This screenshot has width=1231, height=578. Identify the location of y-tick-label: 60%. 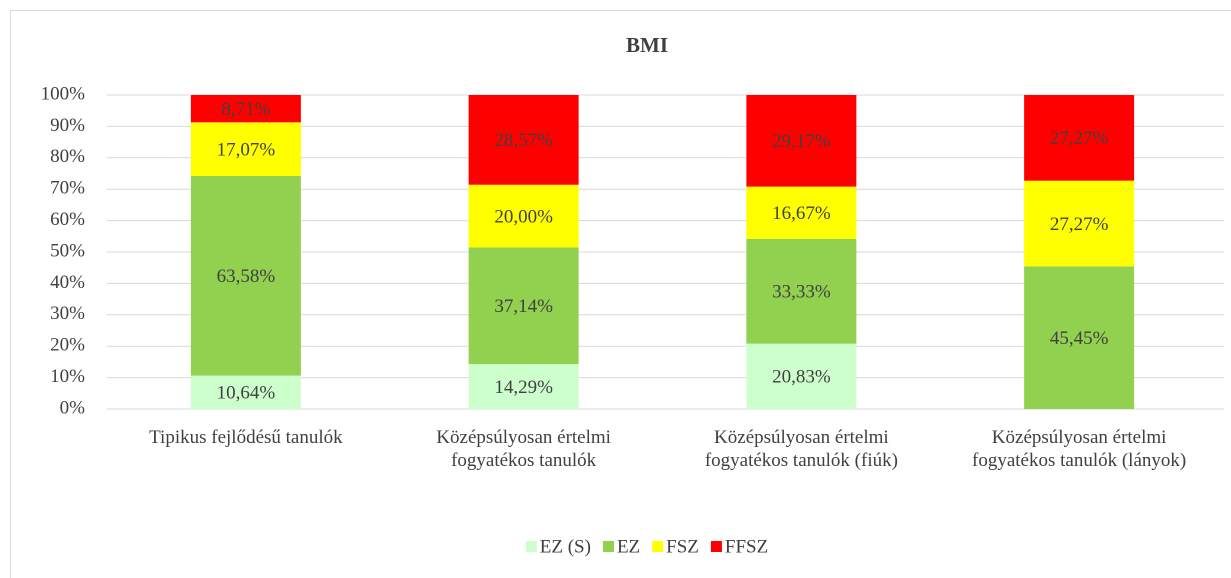
(67, 219).